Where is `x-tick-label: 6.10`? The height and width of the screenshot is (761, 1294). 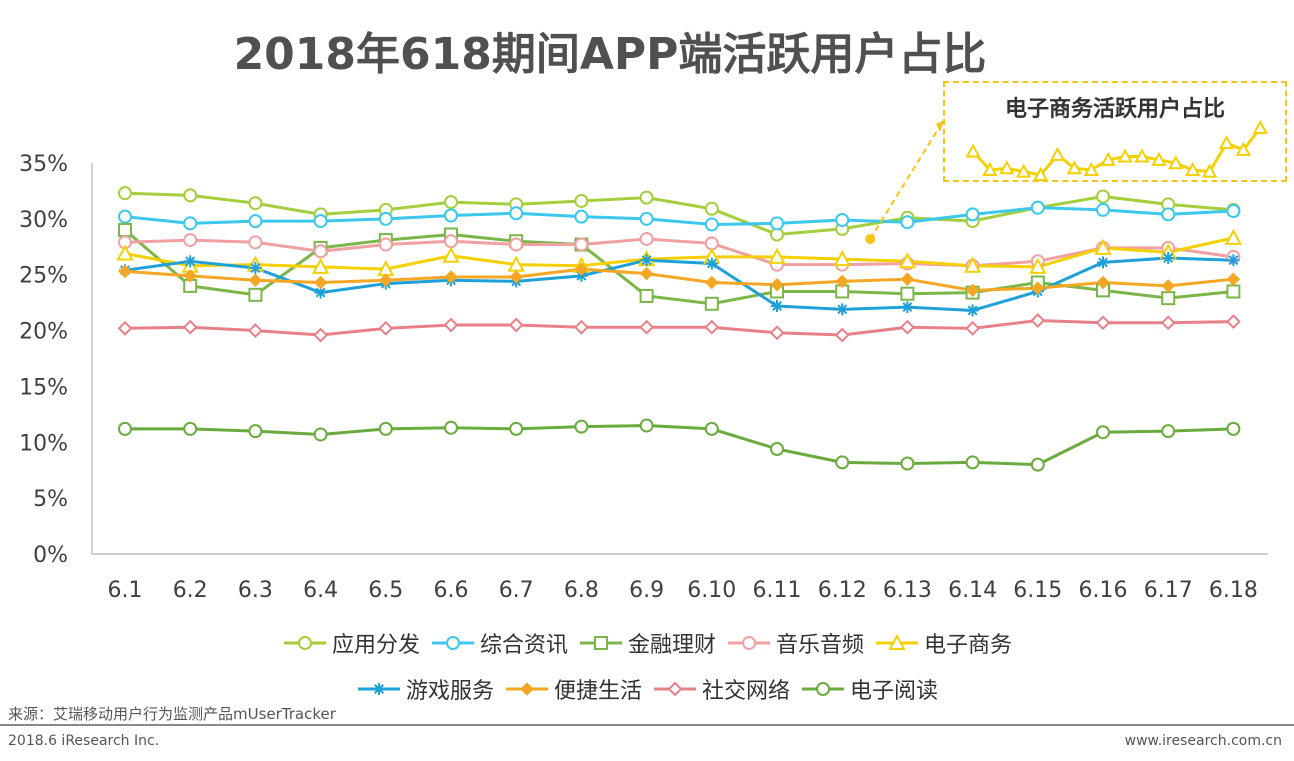
x-tick-label: 6.10 is located at coordinates (711, 590).